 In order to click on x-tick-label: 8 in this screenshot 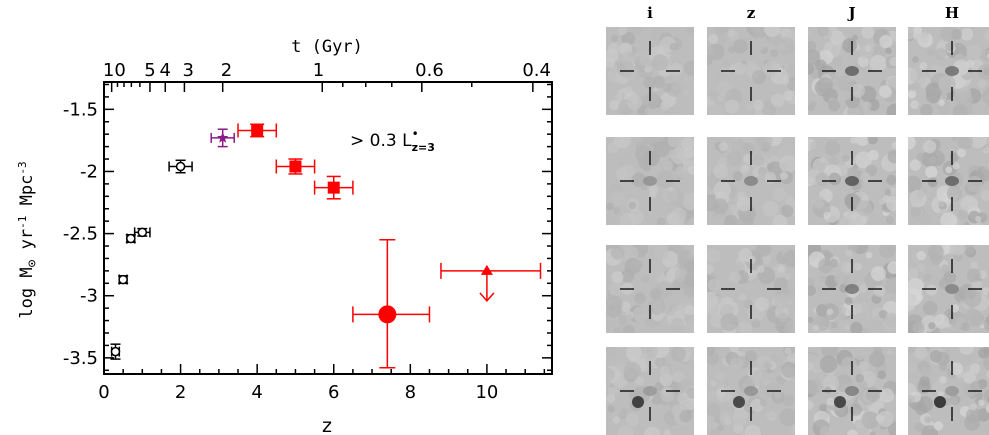, I will do `click(410, 392)`.